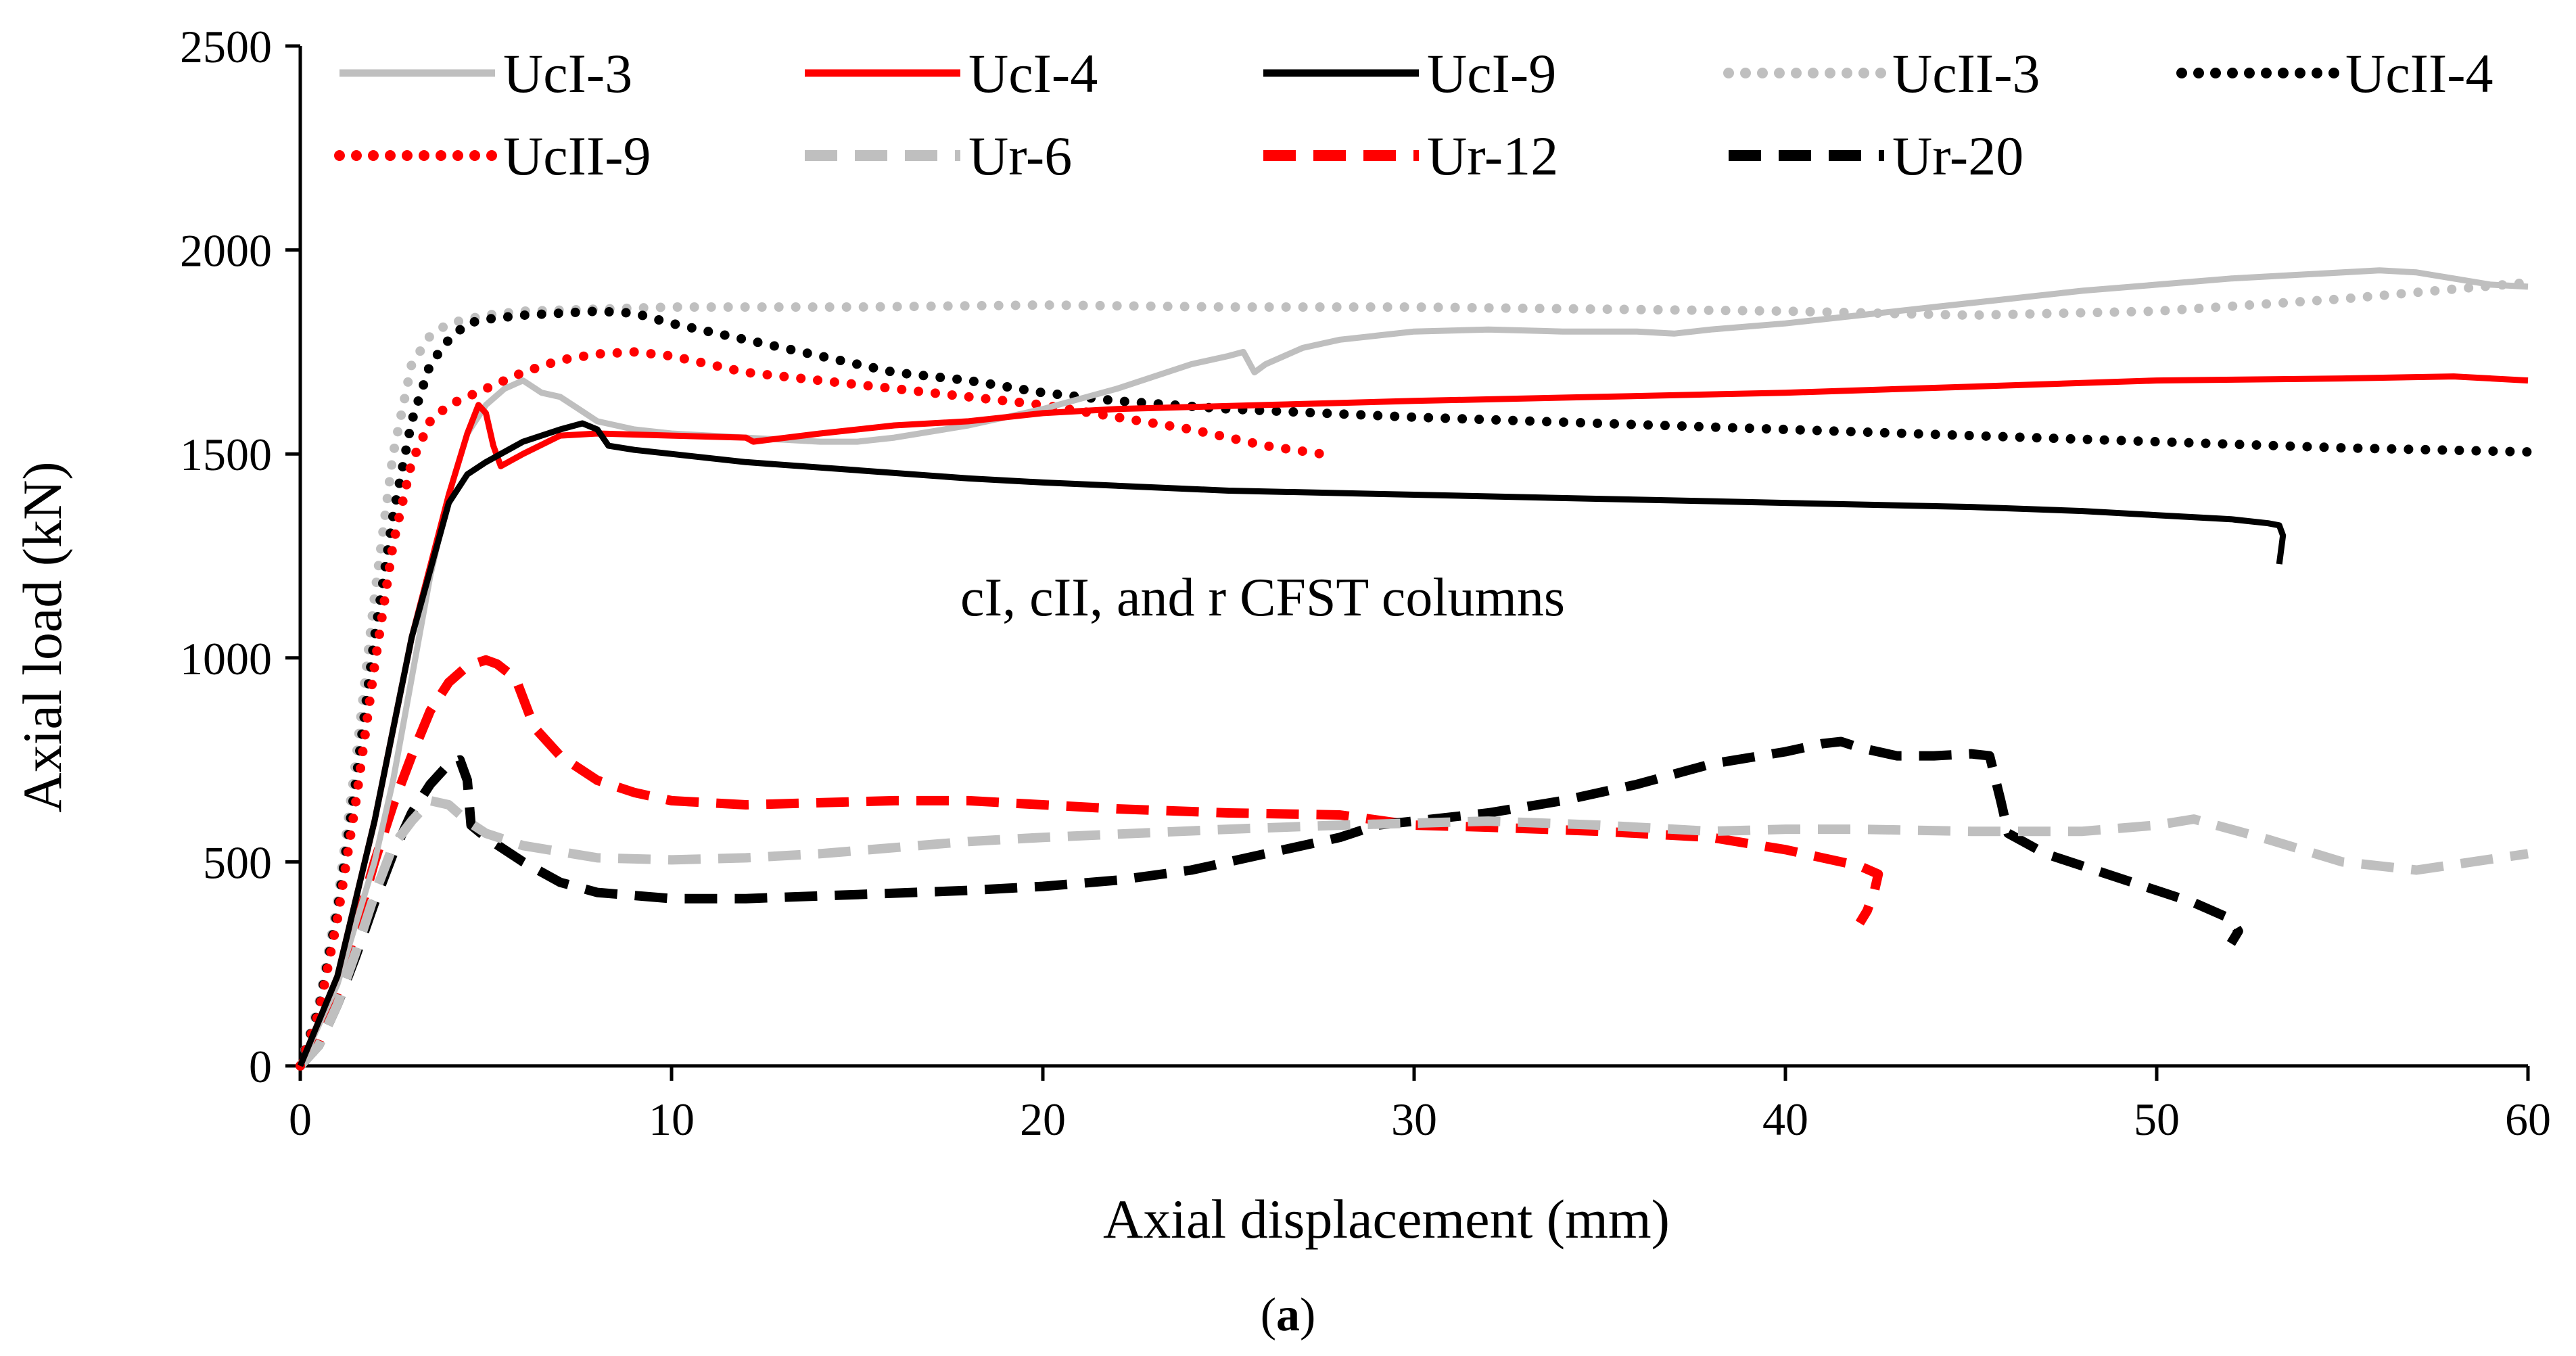 The image size is (2576, 1356). What do you see at coordinates (1414, 1119) in the screenshot?
I see `x-tick-label: 30` at bounding box center [1414, 1119].